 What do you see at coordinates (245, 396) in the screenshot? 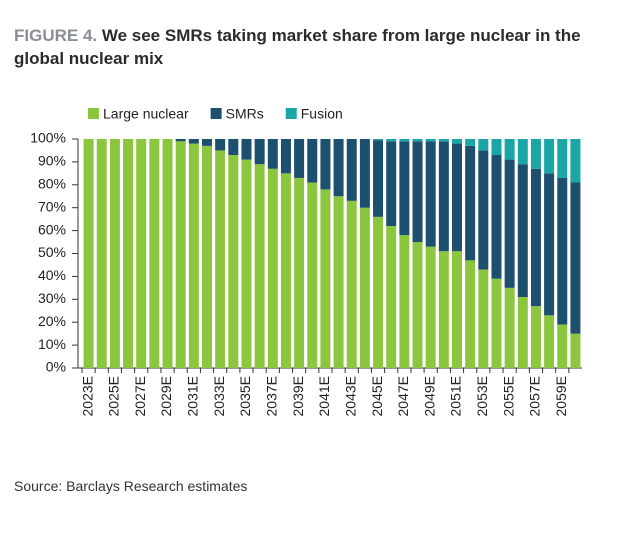
I see `x-tick-label: 2035E` at bounding box center [245, 396].